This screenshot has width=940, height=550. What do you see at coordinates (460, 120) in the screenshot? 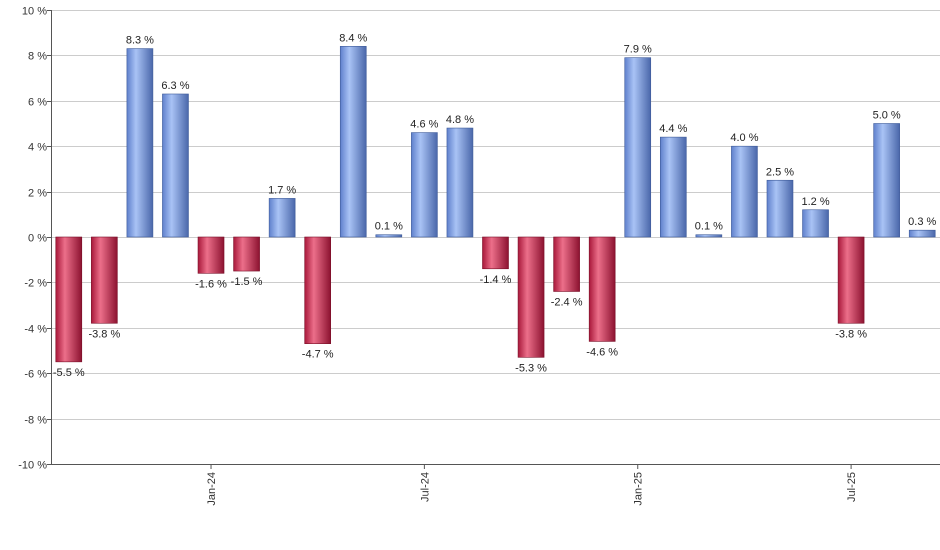
I see `data-label: 4.8 %` at bounding box center [460, 120].